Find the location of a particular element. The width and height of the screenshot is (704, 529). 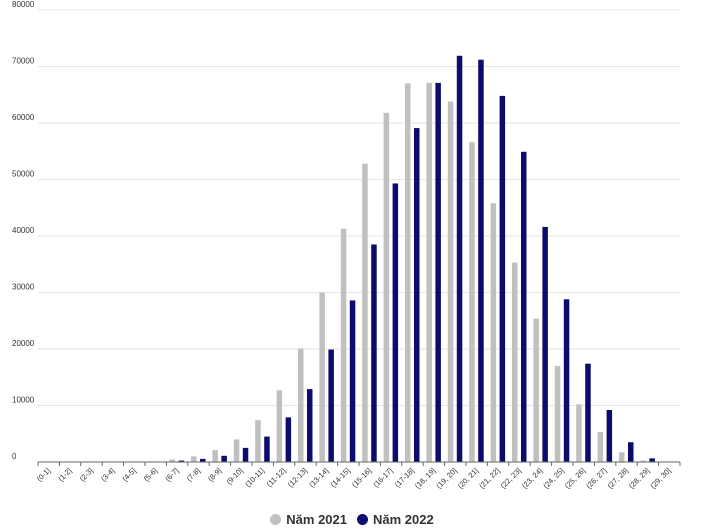

y-tick-label: 30000 is located at coordinates (23, 287).